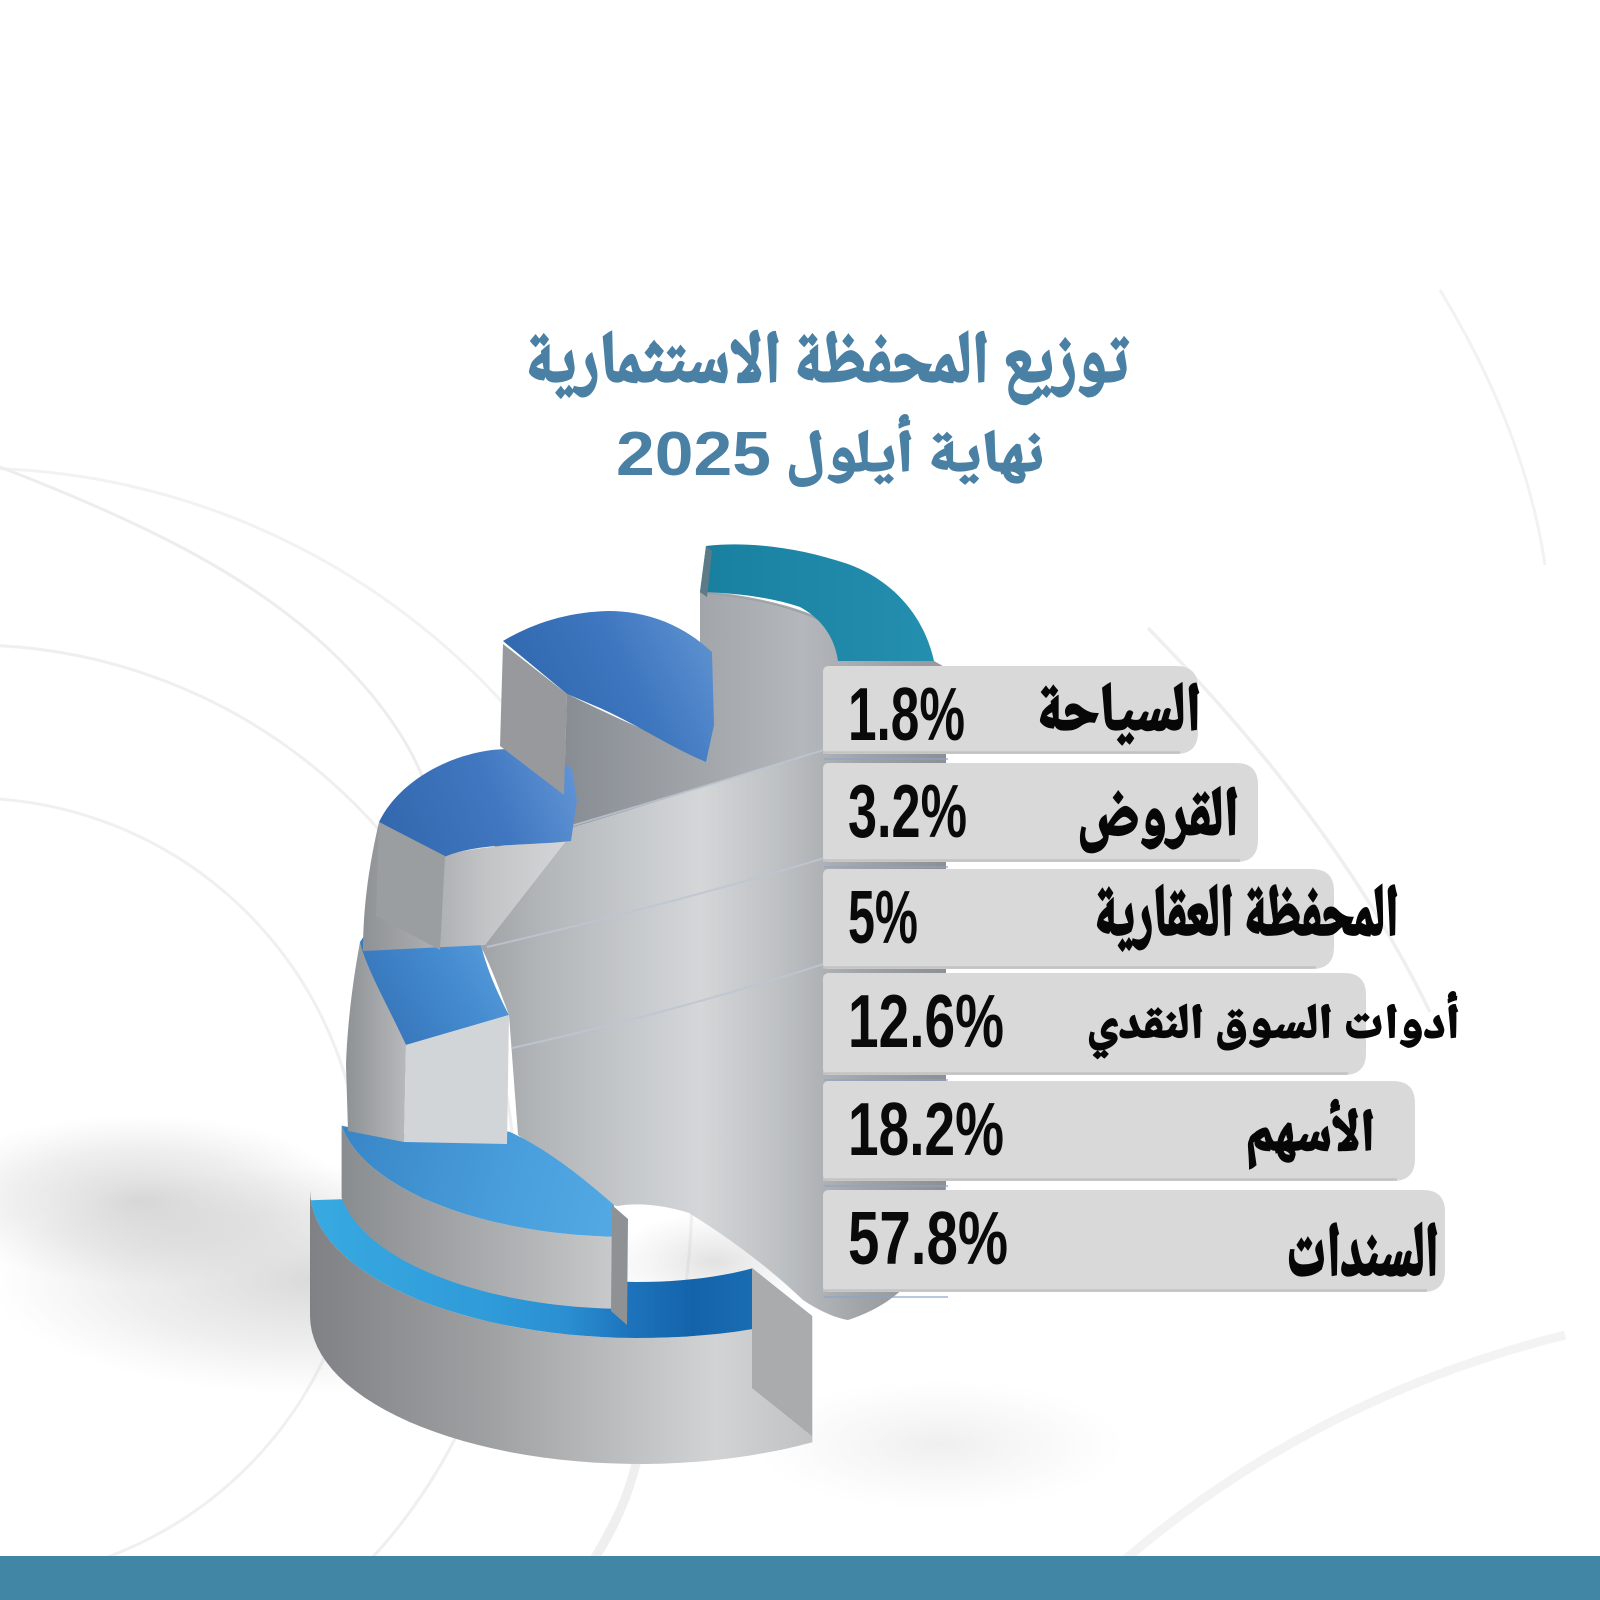 This screenshot has height=1600, width=1600. Describe the element at coordinates (926, 1129) in the screenshot. I see `svg-text: 18.2%` at that location.